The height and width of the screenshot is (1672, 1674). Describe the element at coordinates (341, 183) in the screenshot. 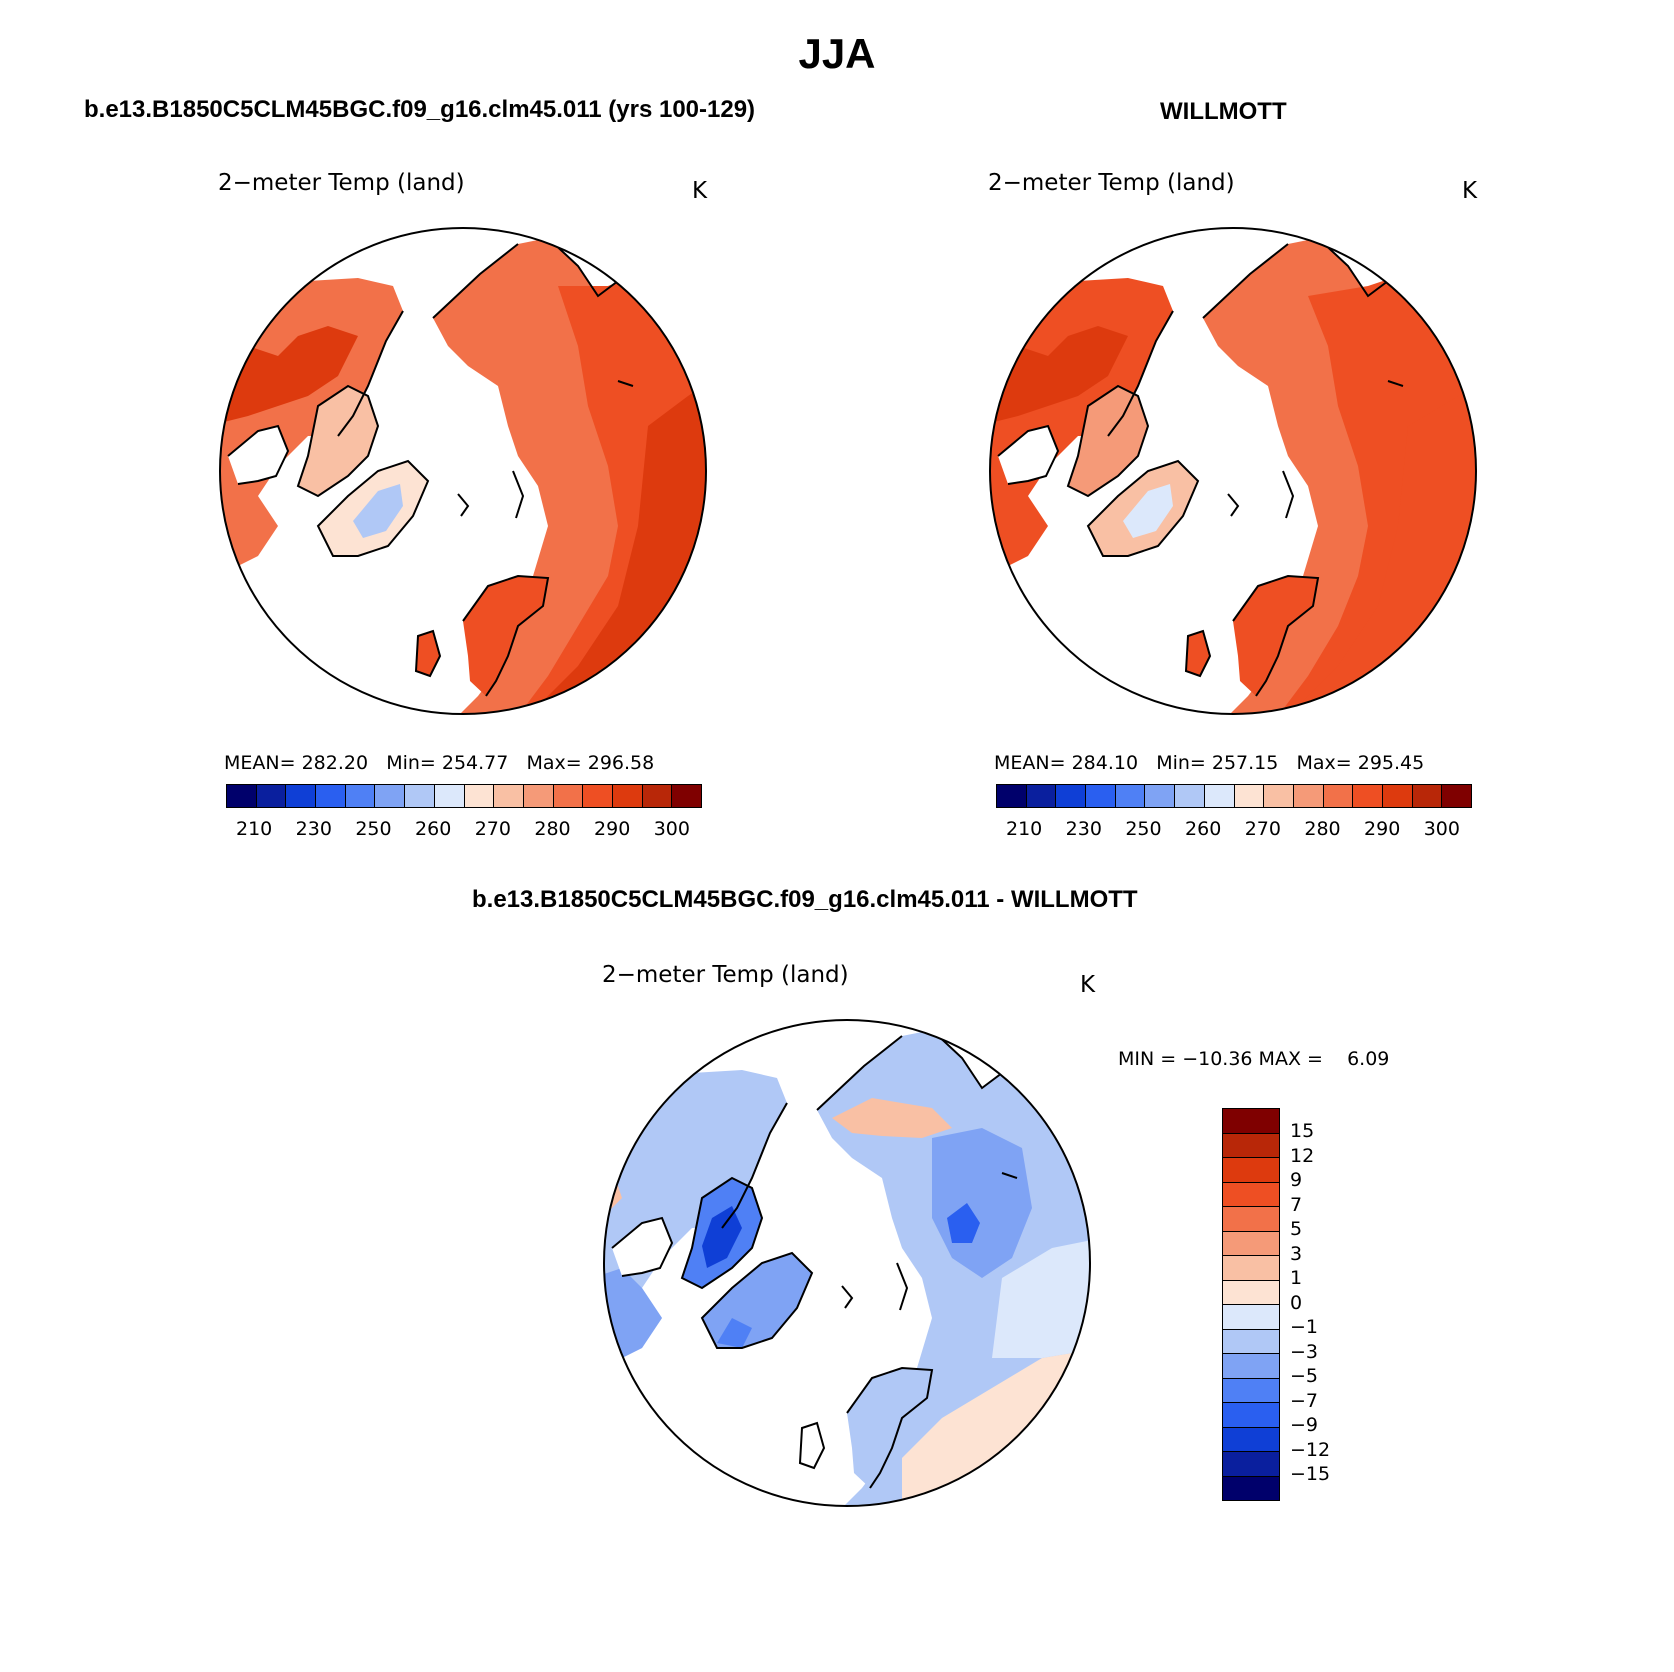

I see `panel1-variable-label: 2−meter Temp (land)` at that location.